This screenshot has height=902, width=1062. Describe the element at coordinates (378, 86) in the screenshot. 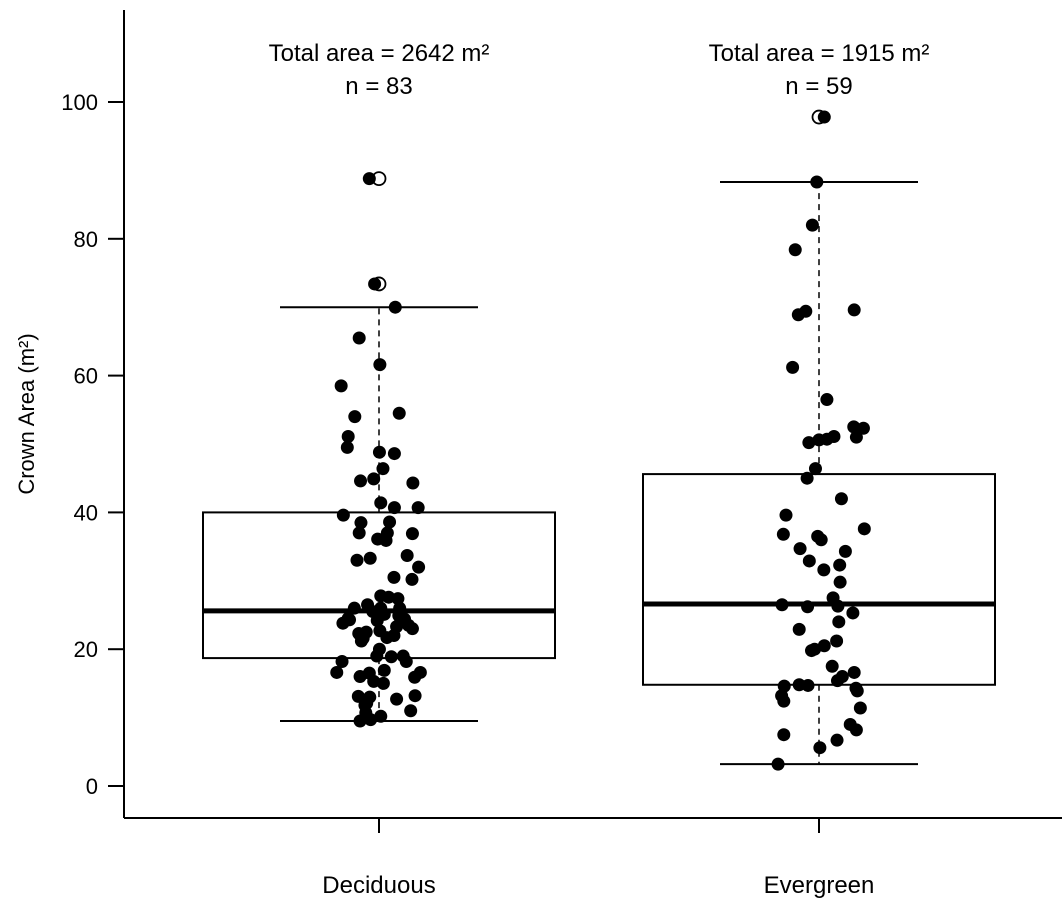

I see `n-count-label: n = 83` at that location.